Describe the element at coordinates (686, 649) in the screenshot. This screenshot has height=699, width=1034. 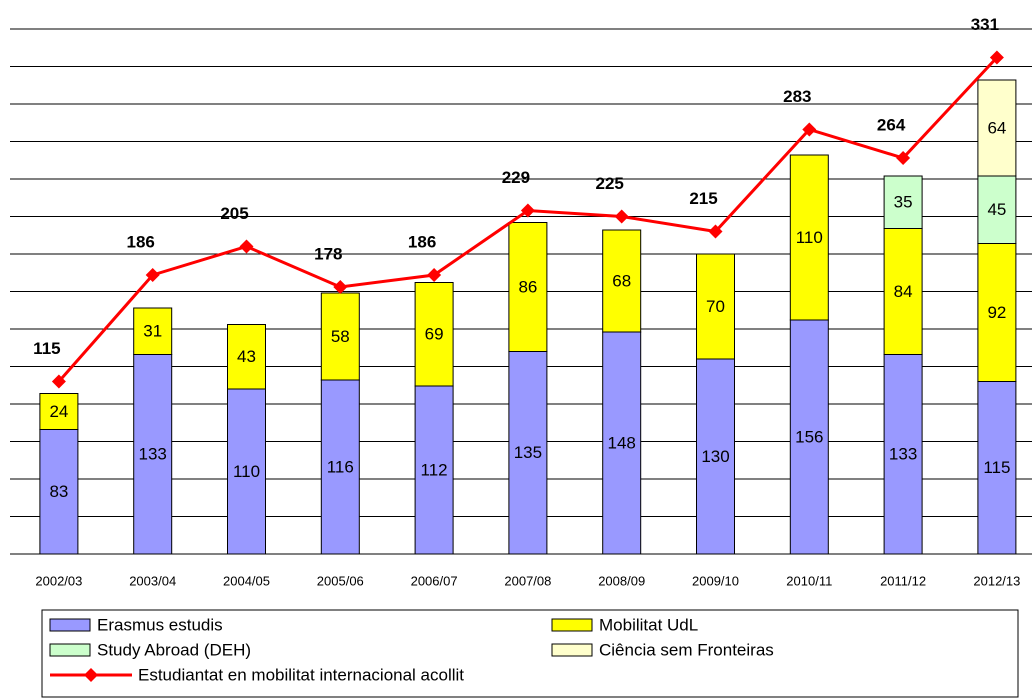
I see `legend-label: Ciência sem Fronteiras` at that location.